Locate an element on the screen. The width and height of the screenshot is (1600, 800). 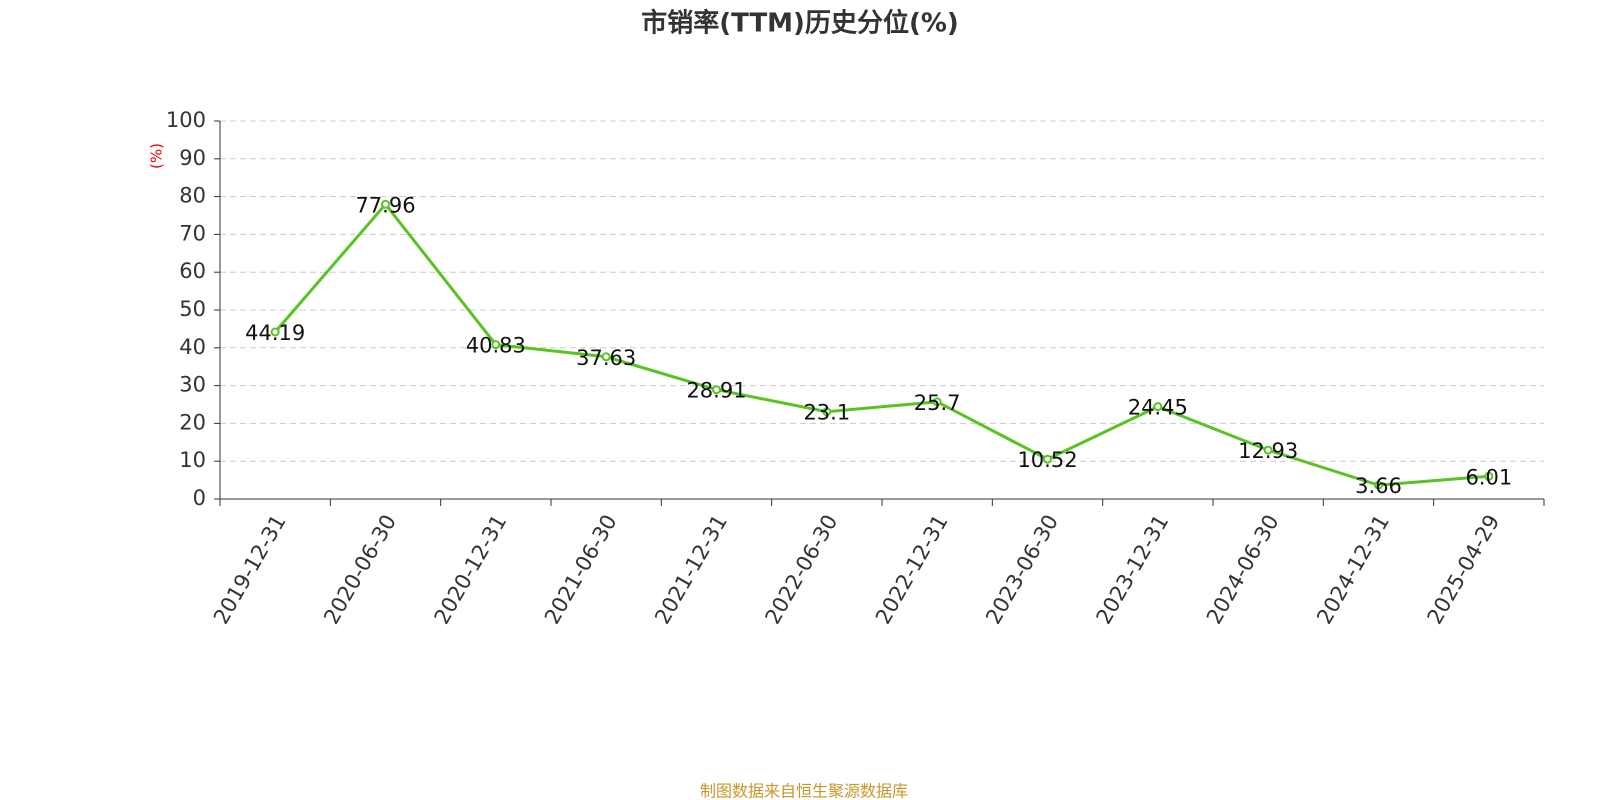
data-label: 77.96 is located at coordinates (385, 205).